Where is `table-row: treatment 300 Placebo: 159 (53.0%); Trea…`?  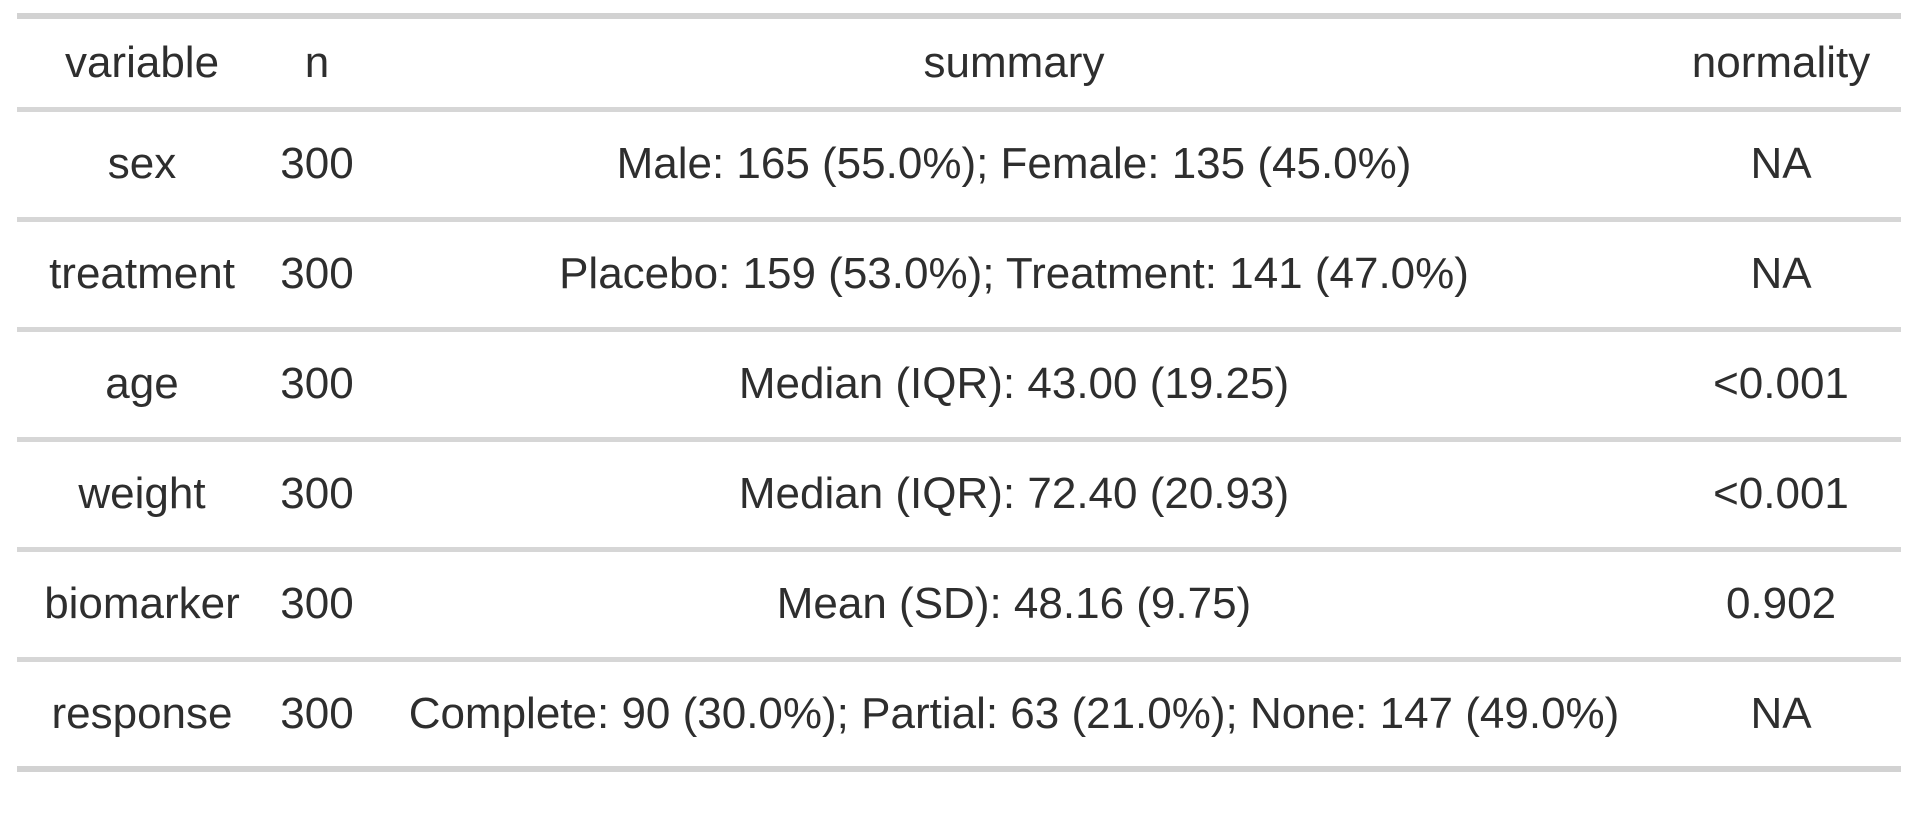 table-row: treatment 300 Placebo: 159 (53.0%); Trea… is located at coordinates (959, 274).